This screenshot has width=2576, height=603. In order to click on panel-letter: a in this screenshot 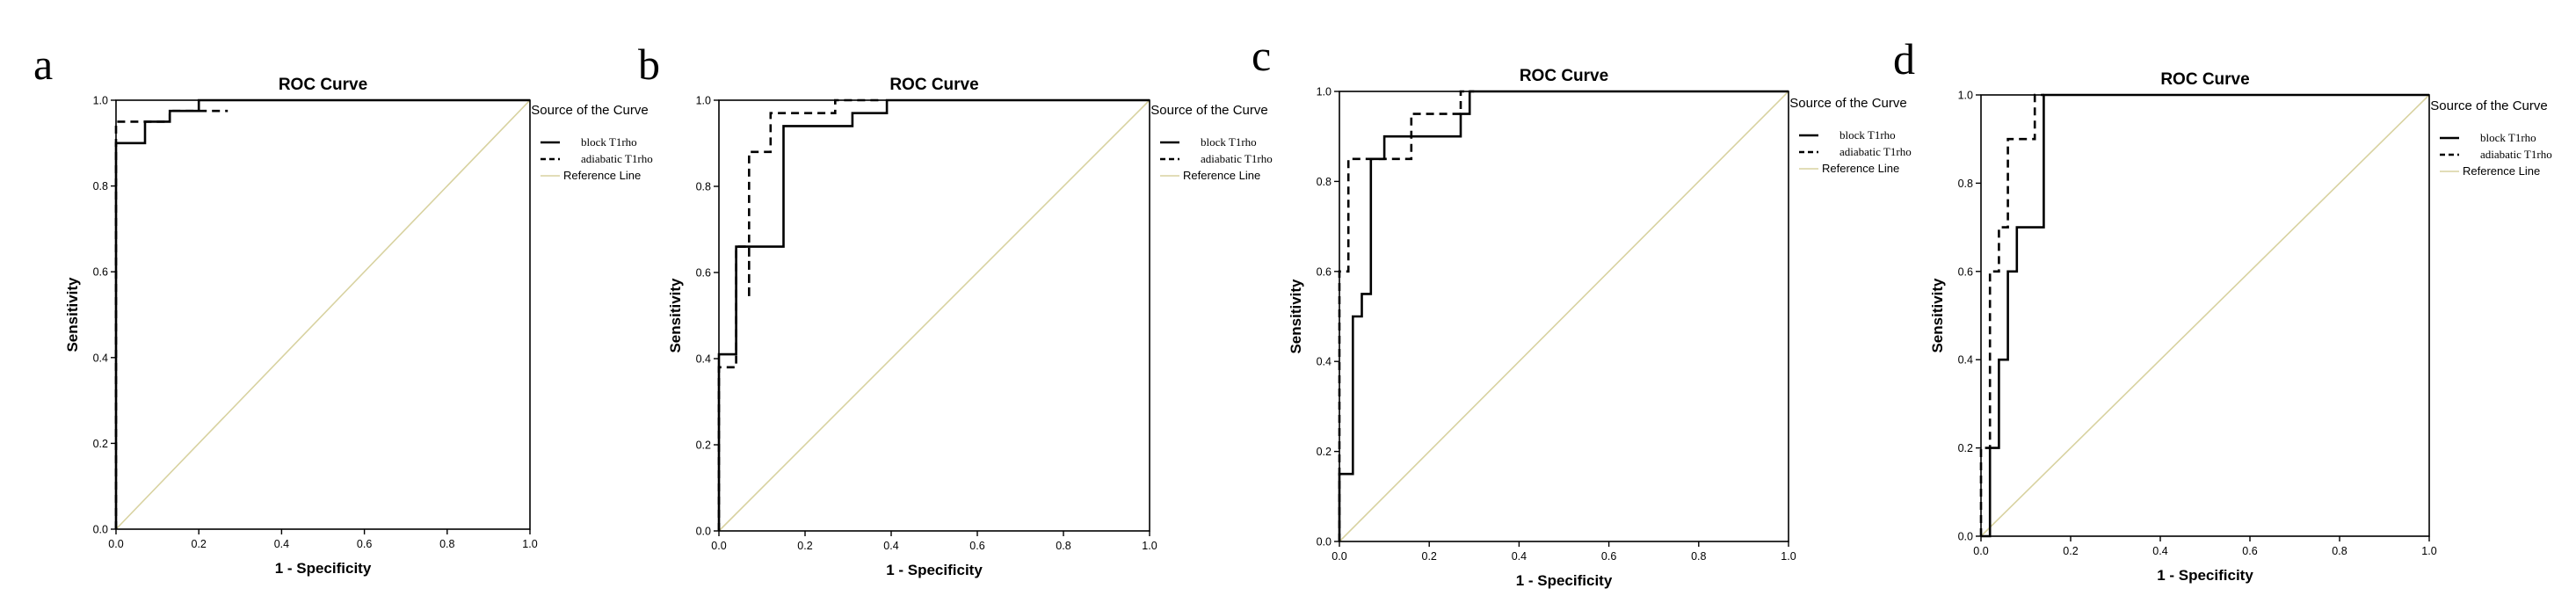, I will do `click(43, 64)`.